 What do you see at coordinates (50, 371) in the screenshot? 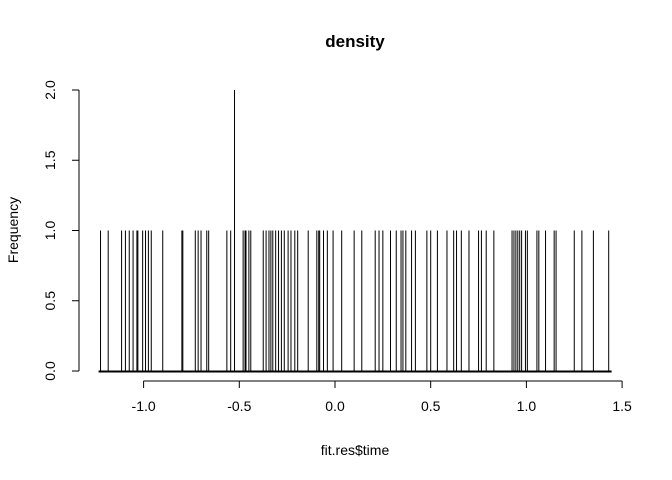
I see `y-tick-label: 0.0` at bounding box center [50, 371].